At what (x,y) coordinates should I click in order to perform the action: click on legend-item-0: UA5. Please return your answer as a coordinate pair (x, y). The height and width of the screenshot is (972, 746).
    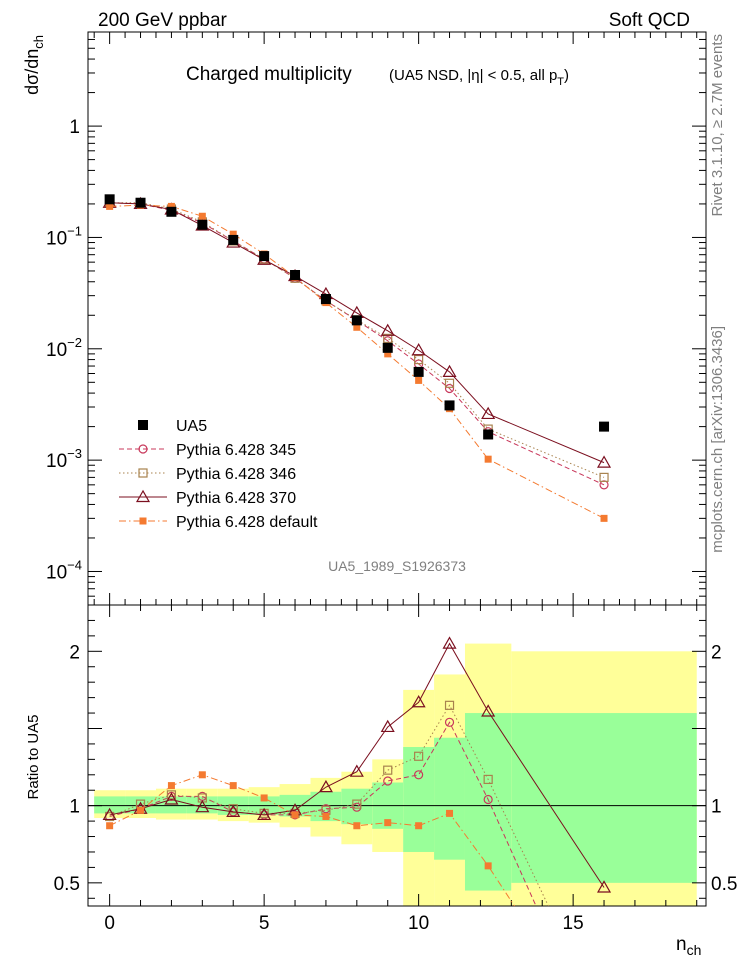
    Looking at the image, I should click on (172, 426).